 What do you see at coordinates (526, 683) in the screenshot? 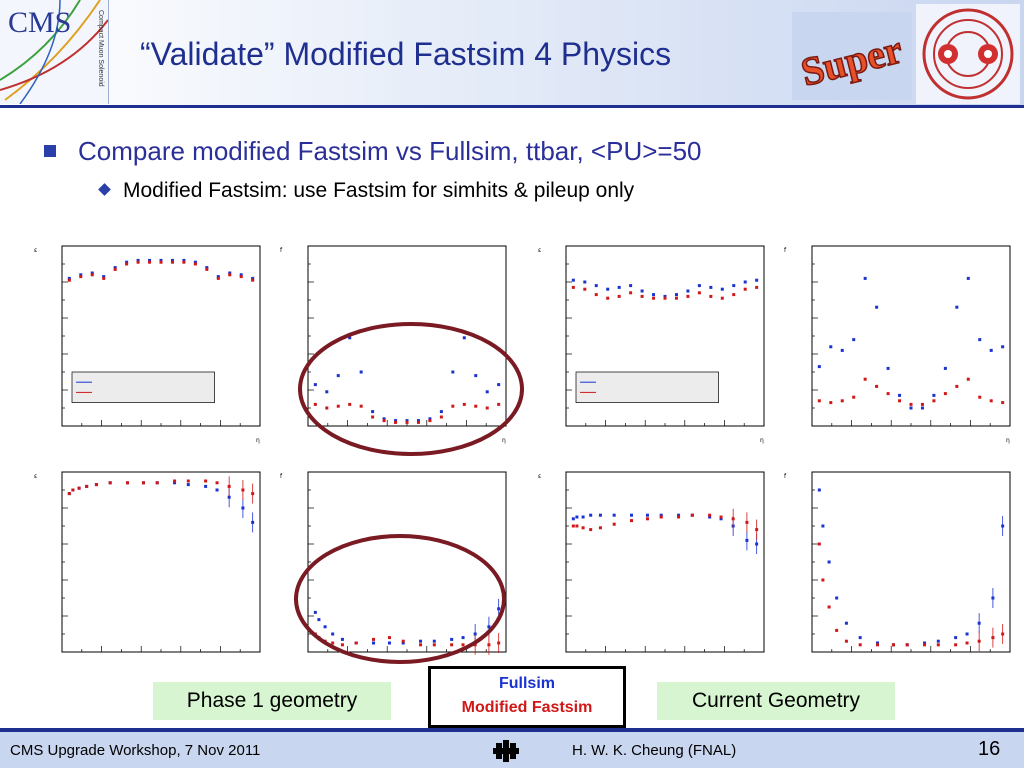
I see `legend-fullsim: Fullsim` at bounding box center [526, 683].